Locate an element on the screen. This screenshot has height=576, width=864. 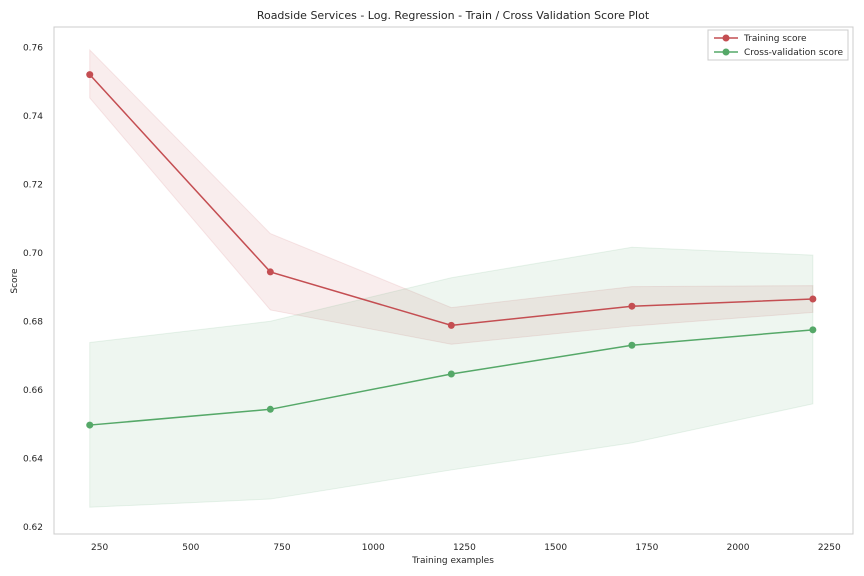
x-axis-label: Training examples is located at coordinates (452, 561).